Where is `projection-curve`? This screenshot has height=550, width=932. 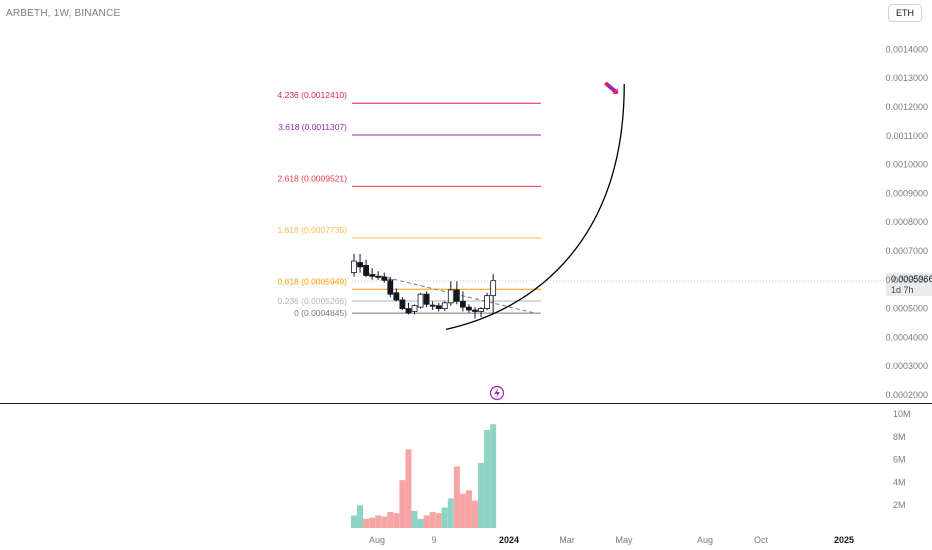 projection-curve is located at coordinates (535, 206).